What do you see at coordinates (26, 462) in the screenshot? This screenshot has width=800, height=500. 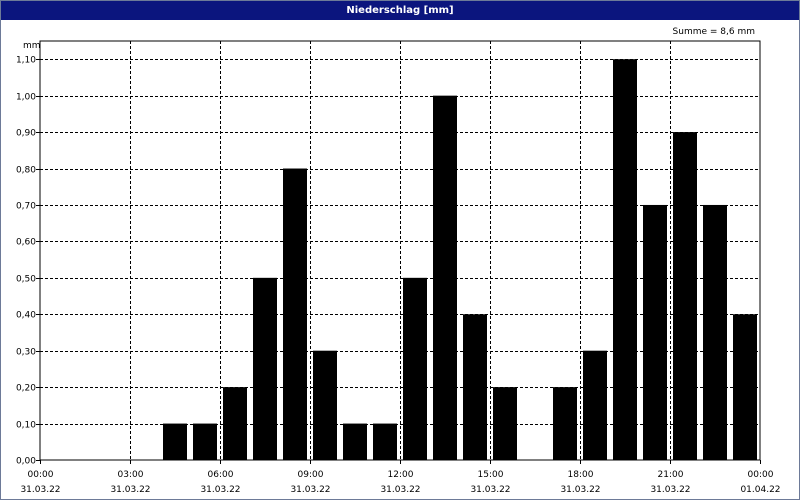 I see `y-tick-label: 0,00` at bounding box center [26, 462].